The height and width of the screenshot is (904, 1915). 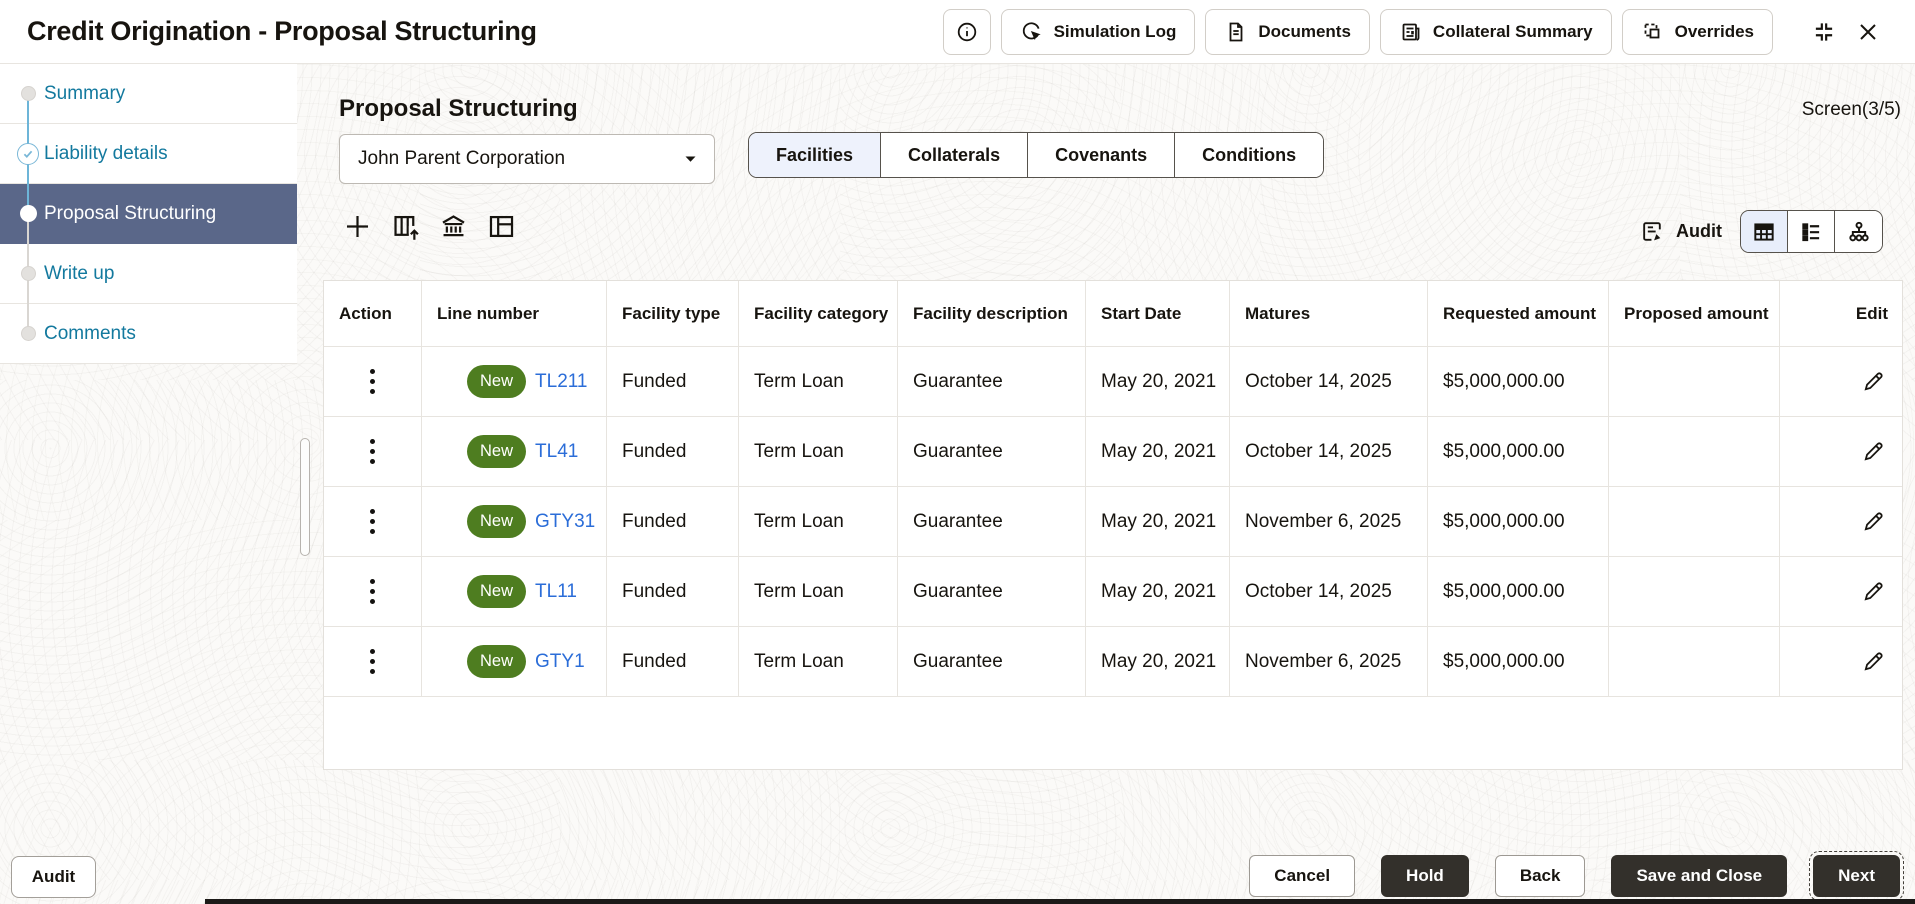 What do you see at coordinates (405, 226) in the screenshot?
I see `import-facility-button` at bounding box center [405, 226].